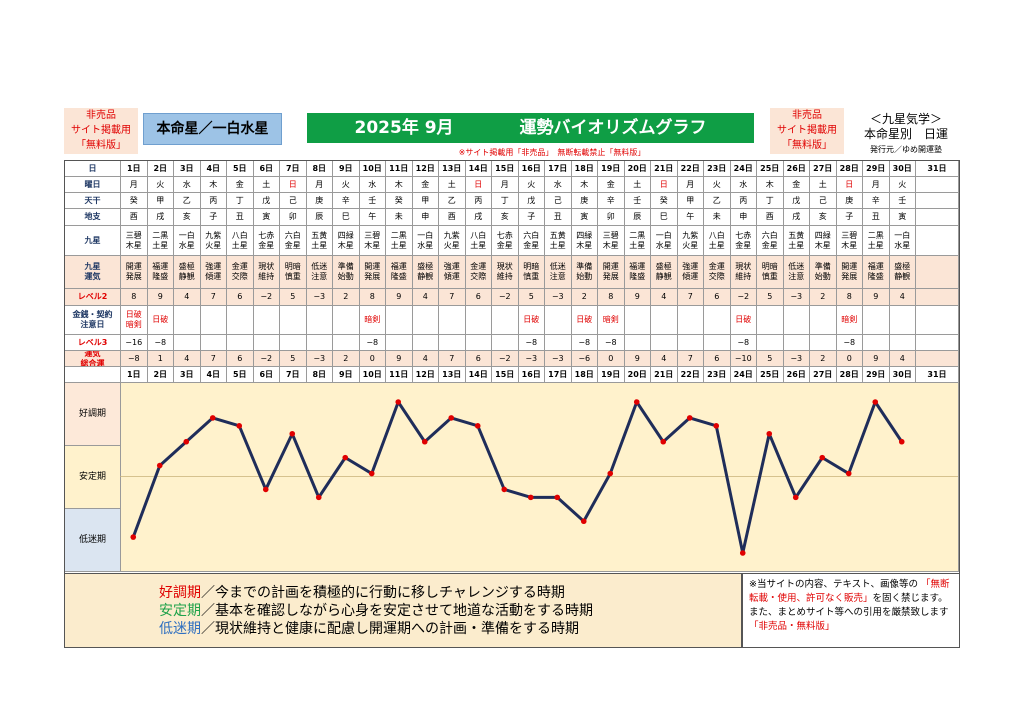 Image resolution: width=1024 pixels, height=724 pixels. Describe the element at coordinates (504, 266) in the screenshot. I see `cell-line: 現状` at that location.